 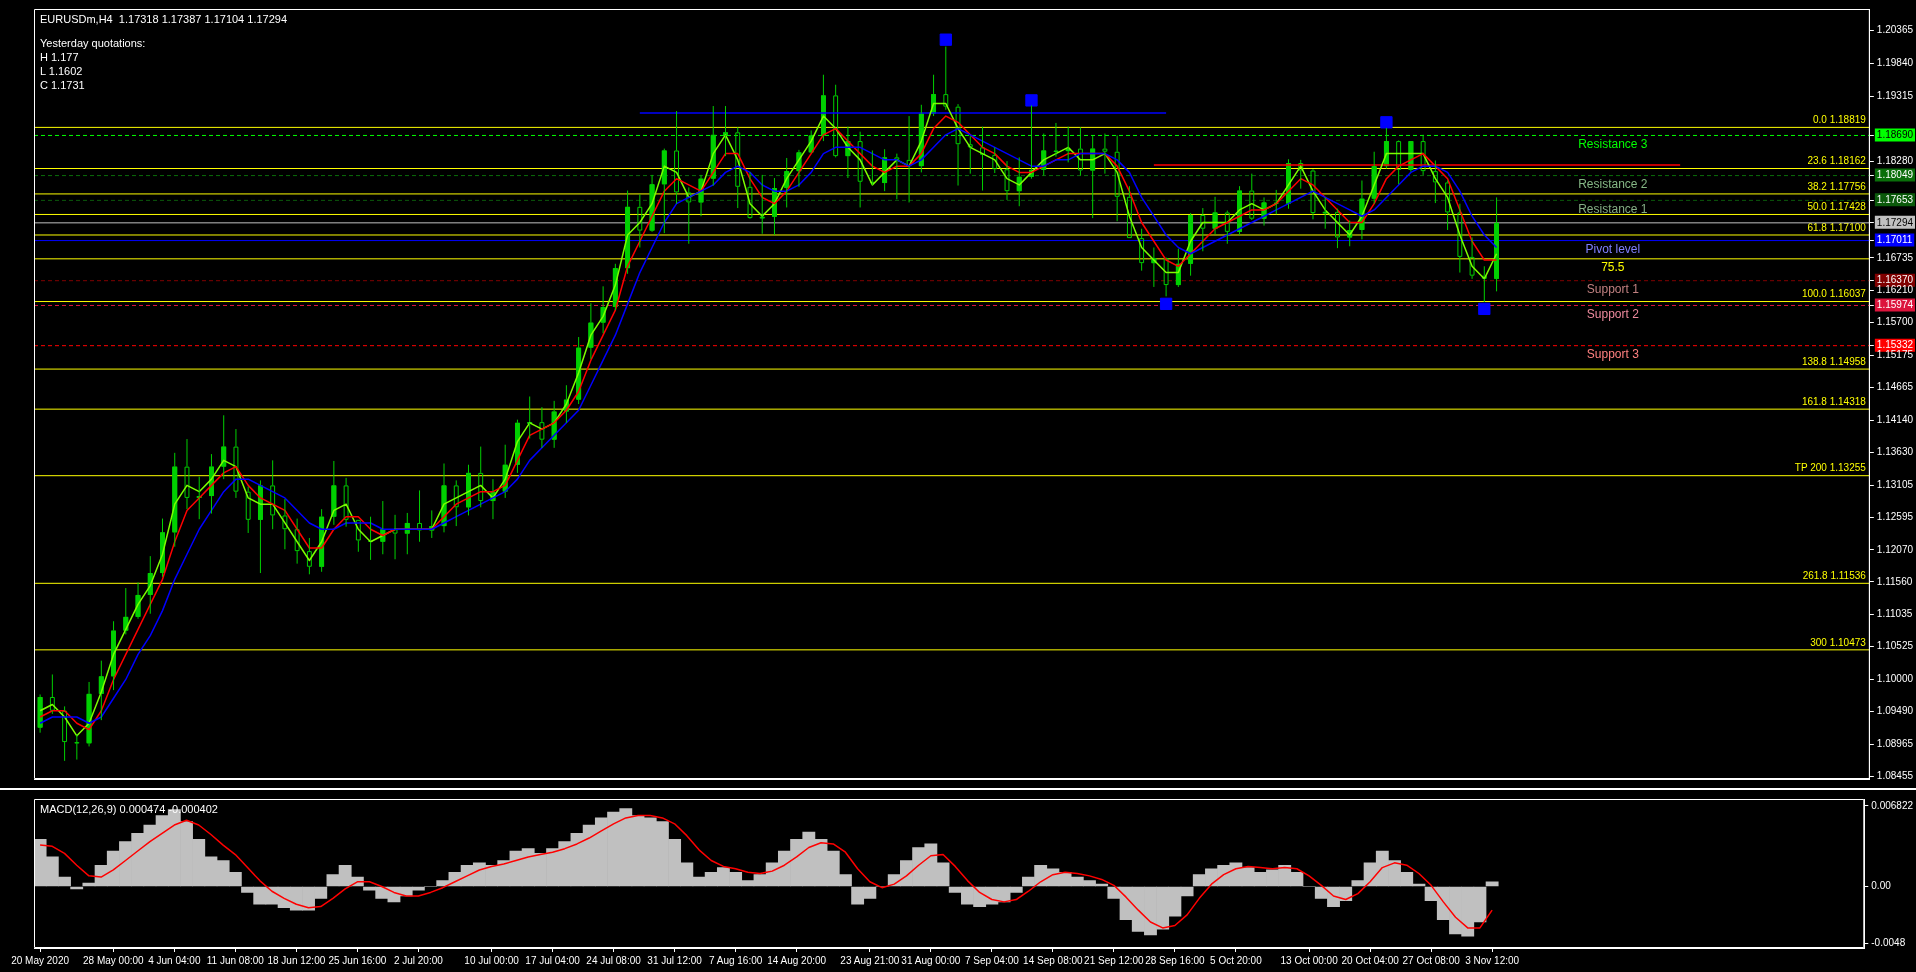 I want to click on x-tick-label: 14 Sep 08:00, so click(x=1053, y=960).